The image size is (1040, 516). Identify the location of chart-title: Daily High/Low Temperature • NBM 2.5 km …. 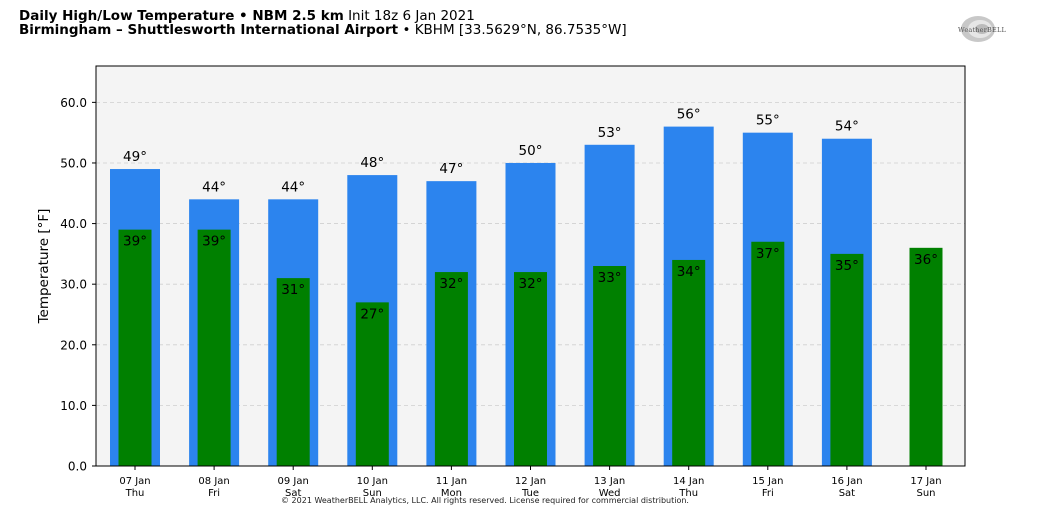
(247, 16).